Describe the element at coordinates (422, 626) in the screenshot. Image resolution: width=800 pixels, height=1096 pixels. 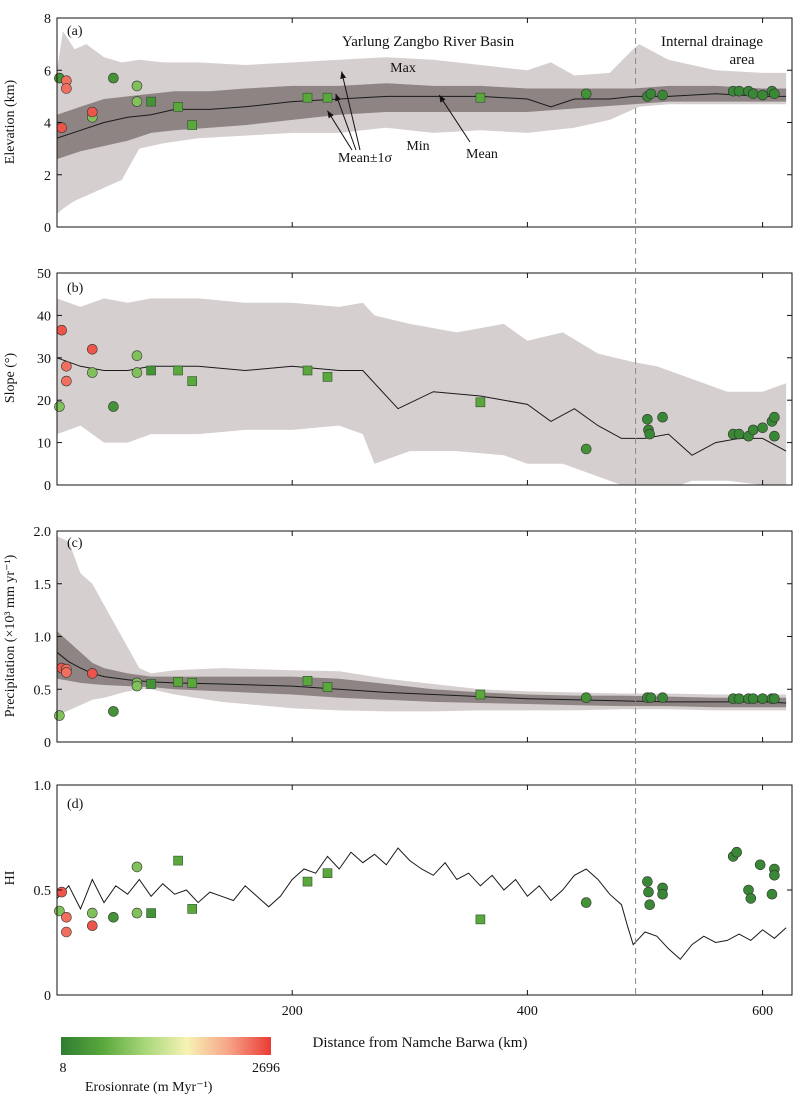
I see `panel-c-min-max-envelope` at that location.